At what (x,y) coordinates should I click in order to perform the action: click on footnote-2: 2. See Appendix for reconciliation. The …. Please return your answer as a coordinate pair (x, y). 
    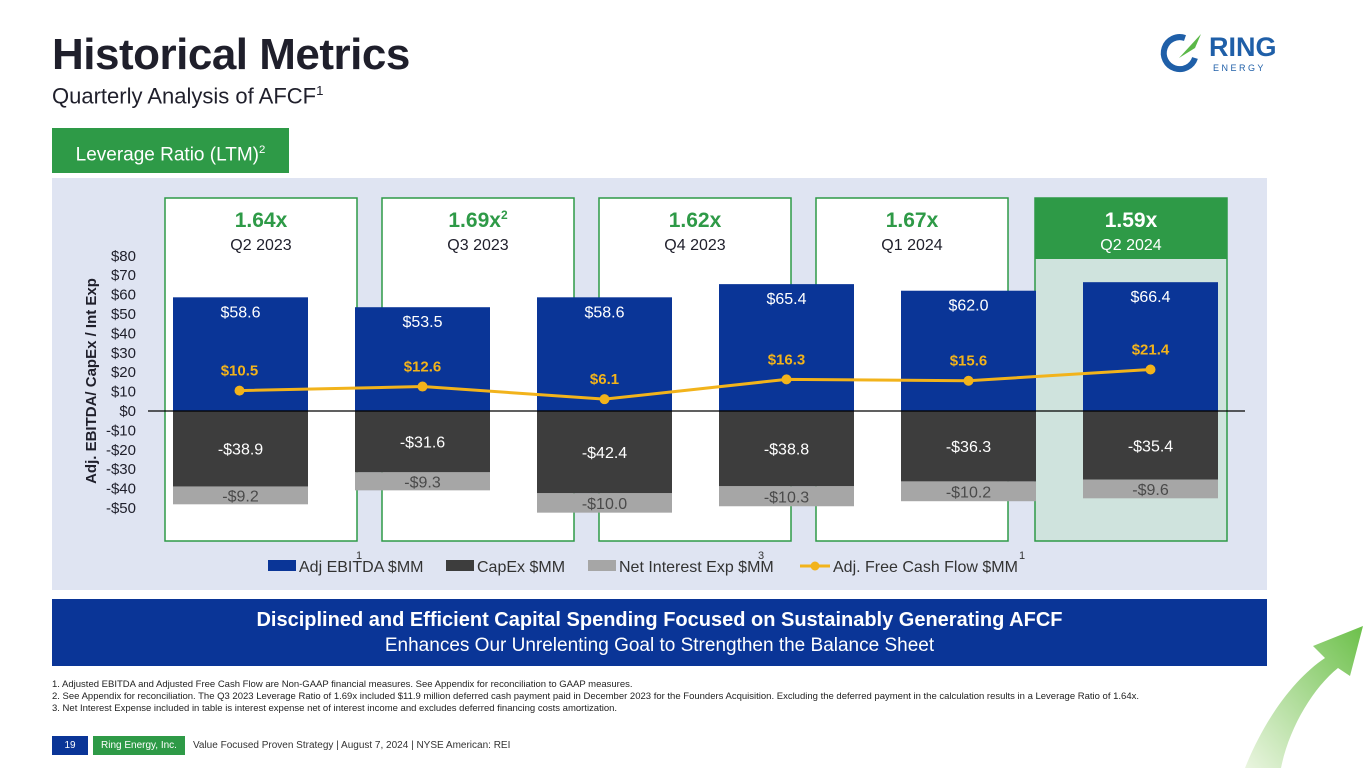
    Looking at the image, I should click on (596, 696).